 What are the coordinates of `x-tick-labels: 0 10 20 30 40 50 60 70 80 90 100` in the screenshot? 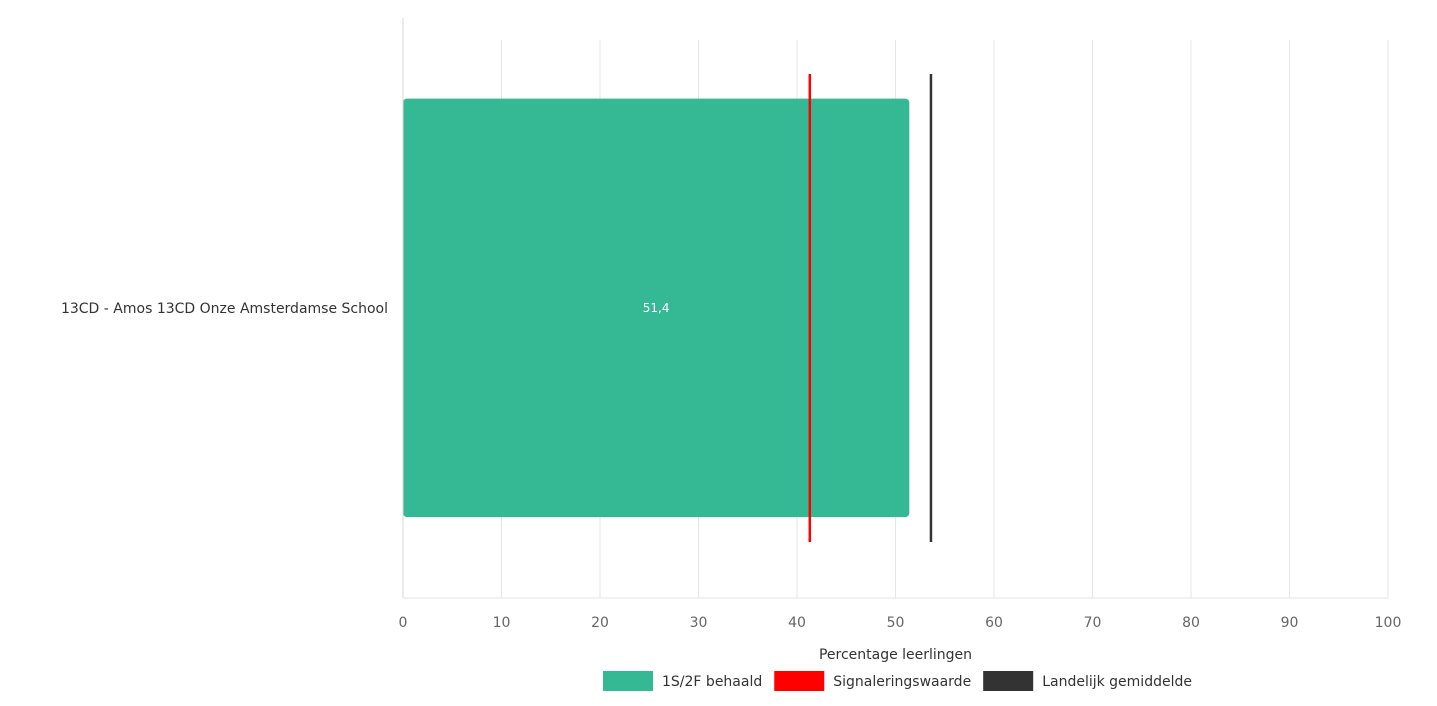 It's located at (900, 623).